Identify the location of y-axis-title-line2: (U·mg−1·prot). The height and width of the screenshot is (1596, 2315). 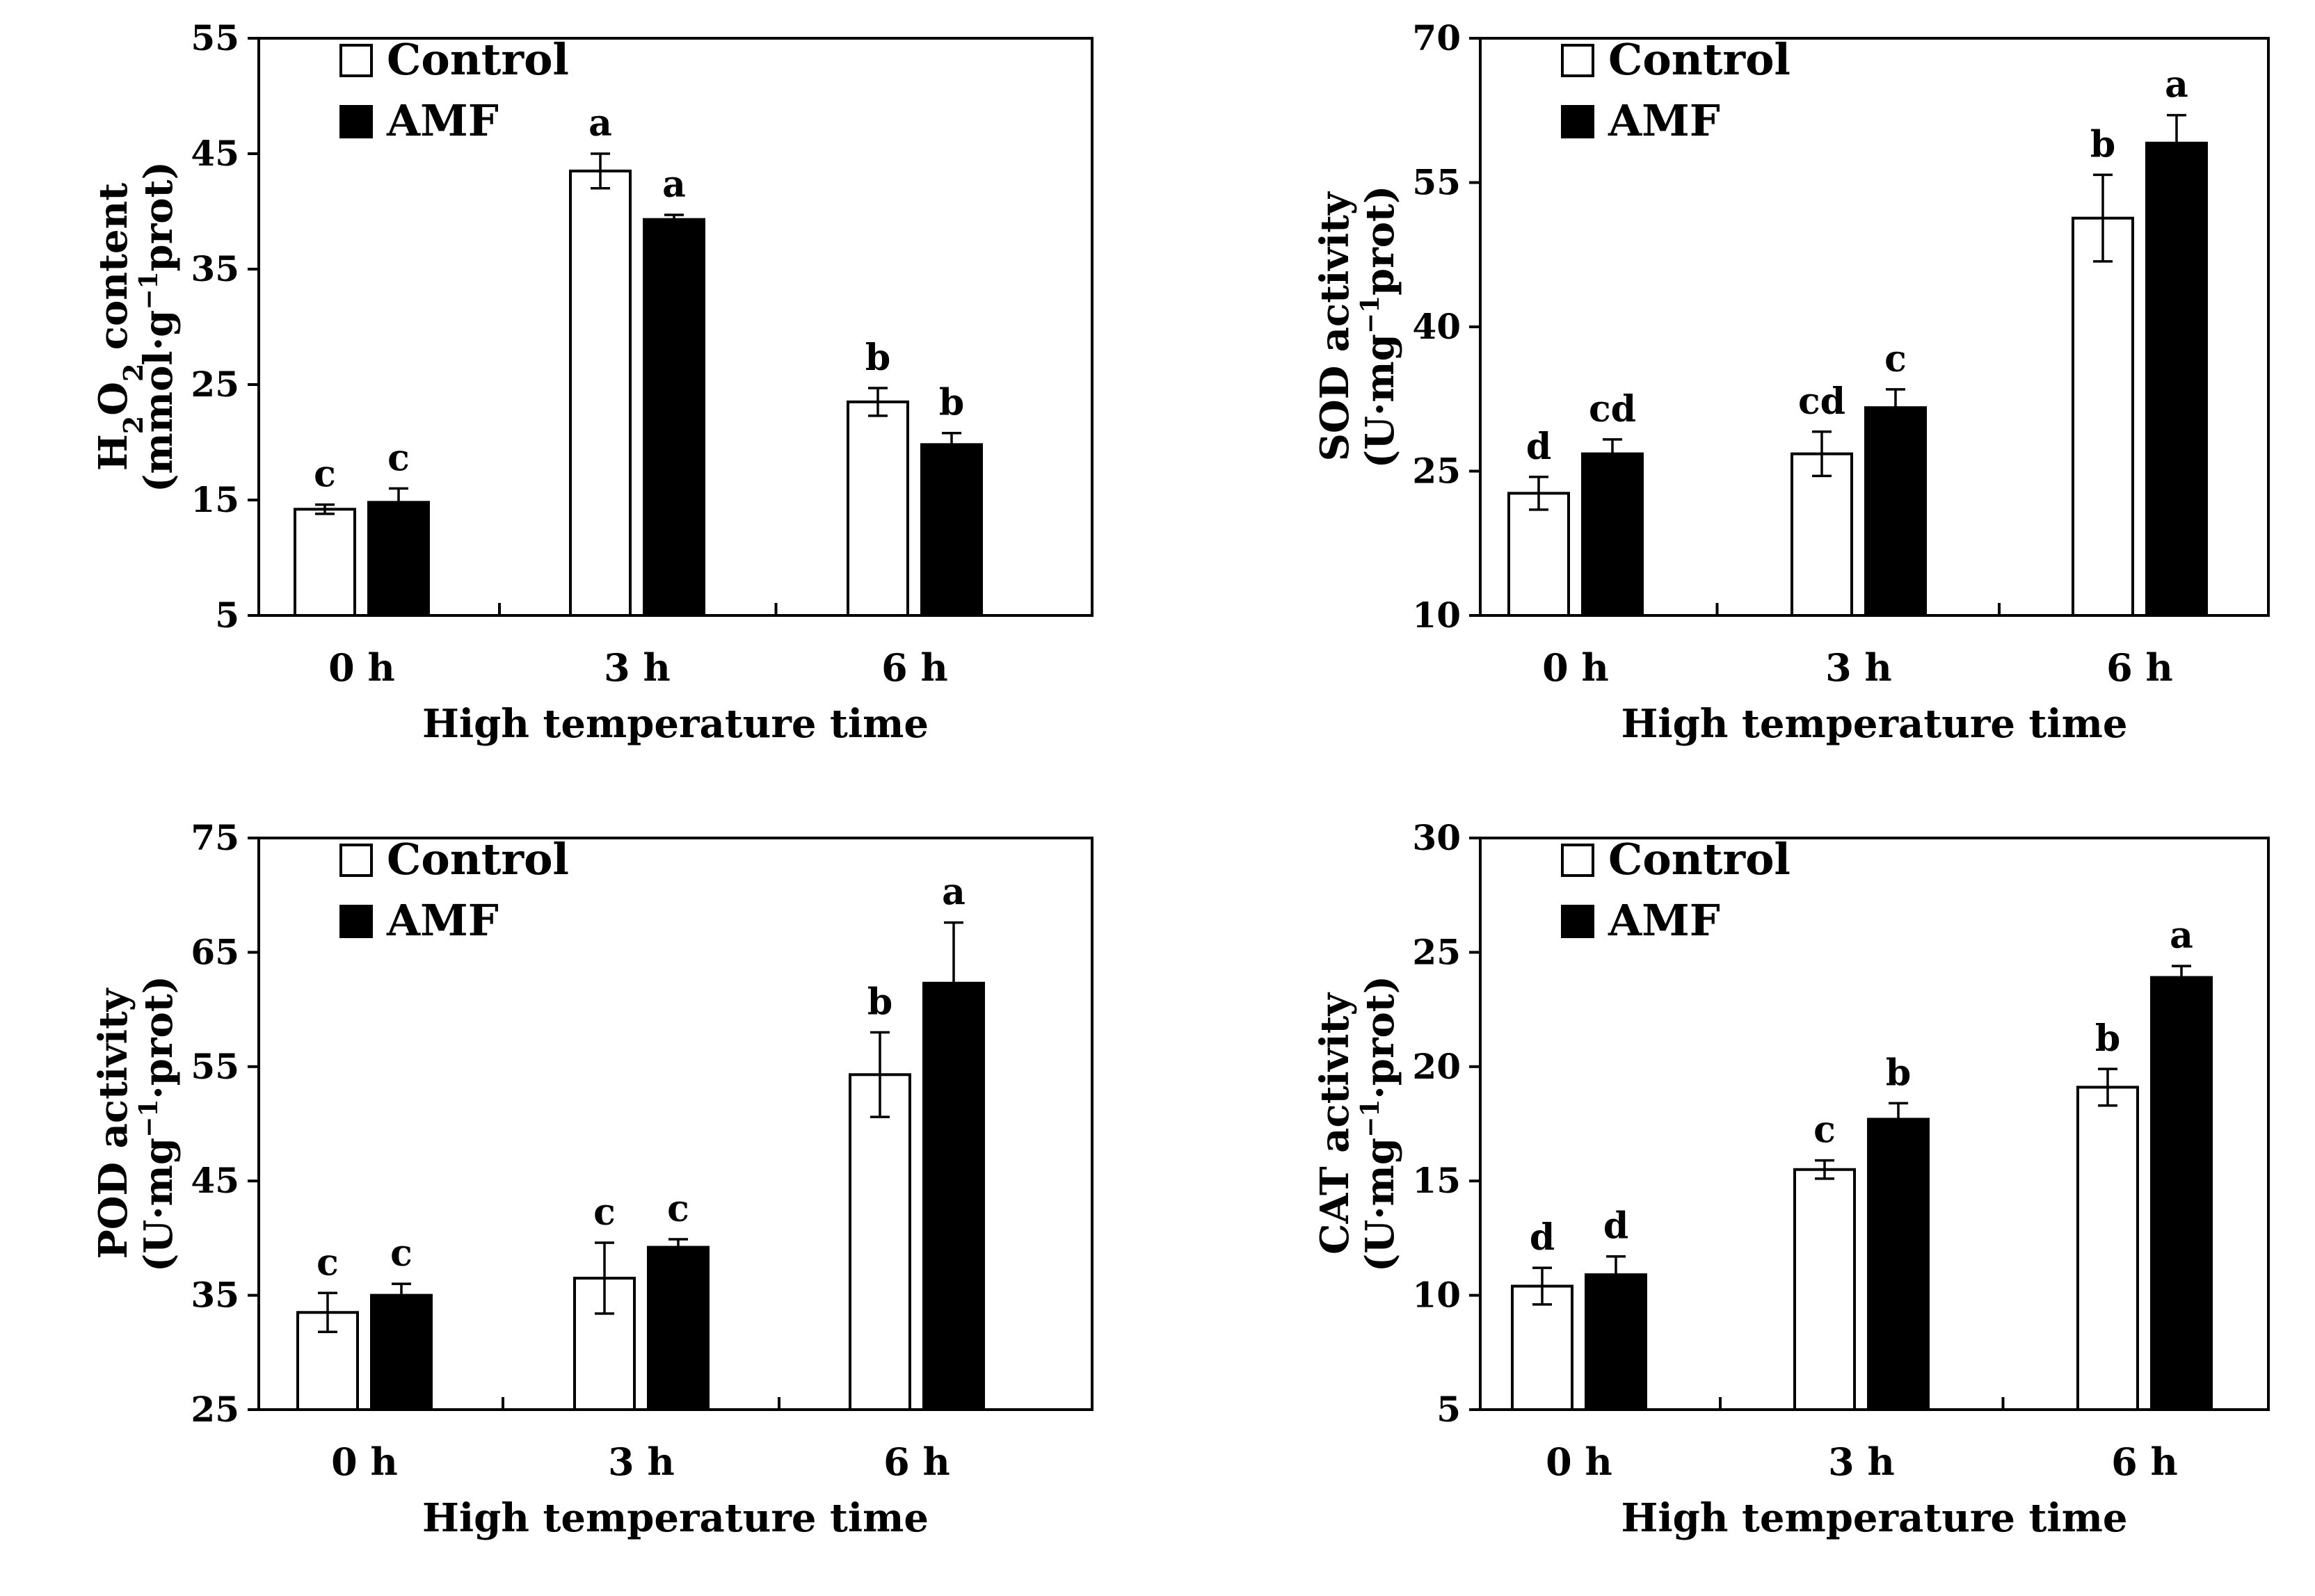
(158, 1124).